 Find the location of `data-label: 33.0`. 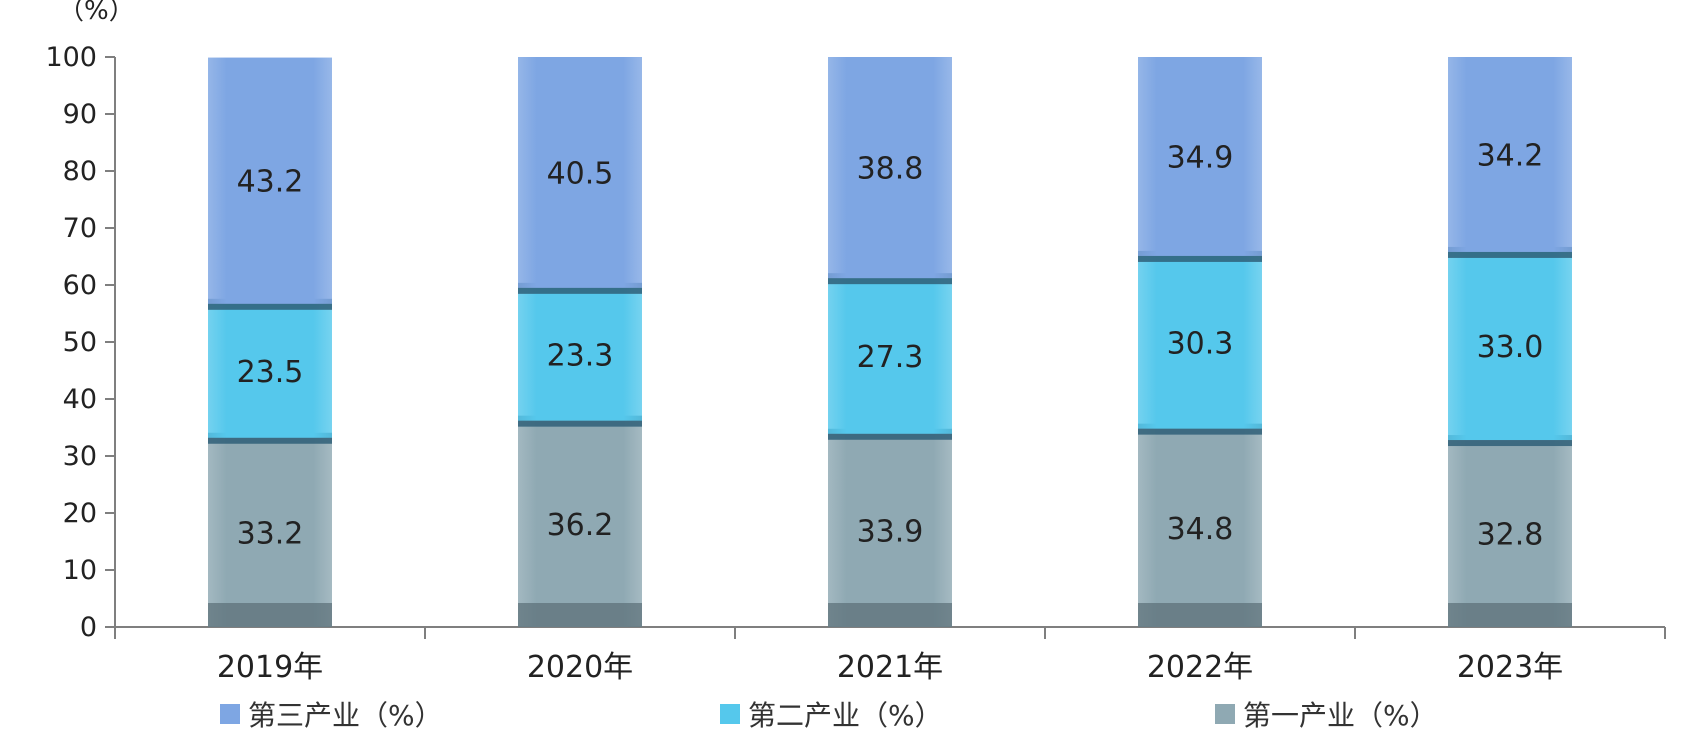

data-label: 33.0 is located at coordinates (1510, 347).